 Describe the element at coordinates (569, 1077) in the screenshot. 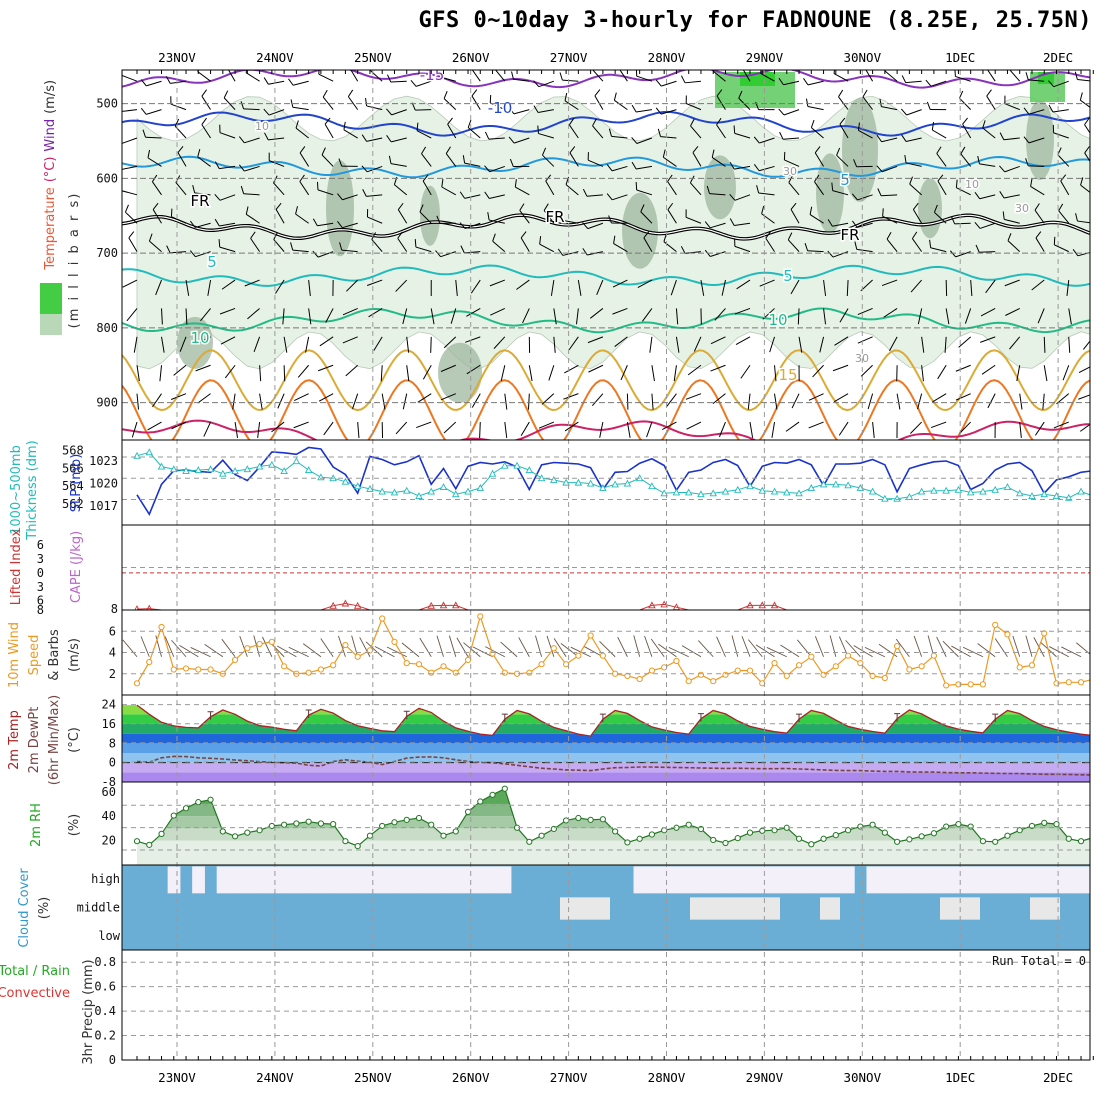

I see `date-label-bottom: 27NOV` at that location.